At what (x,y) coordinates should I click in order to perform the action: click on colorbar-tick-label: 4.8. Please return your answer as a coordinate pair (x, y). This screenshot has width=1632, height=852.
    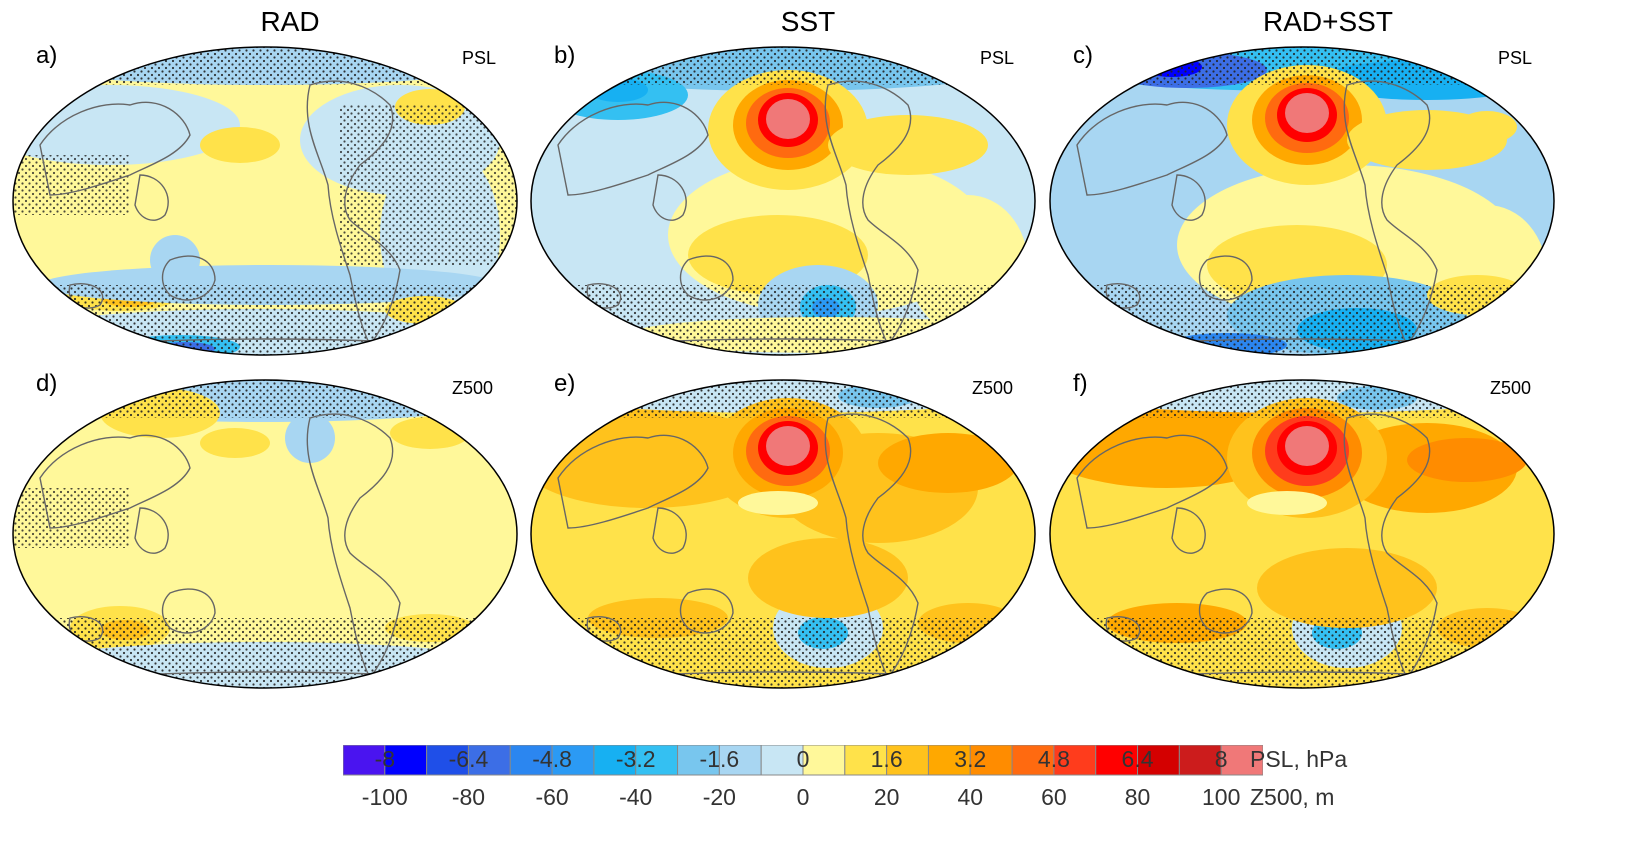
    Looking at the image, I should click on (1053, 759).